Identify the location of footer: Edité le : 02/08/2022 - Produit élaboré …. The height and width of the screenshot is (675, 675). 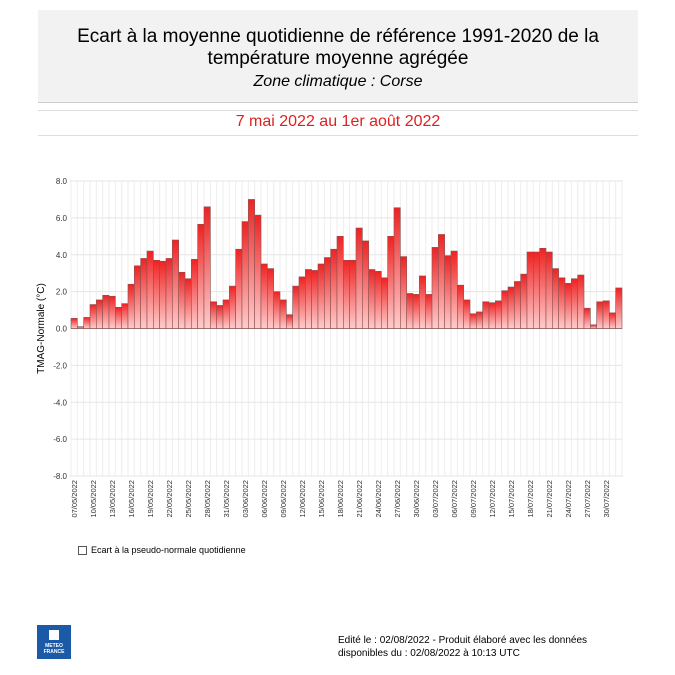
(462, 647).